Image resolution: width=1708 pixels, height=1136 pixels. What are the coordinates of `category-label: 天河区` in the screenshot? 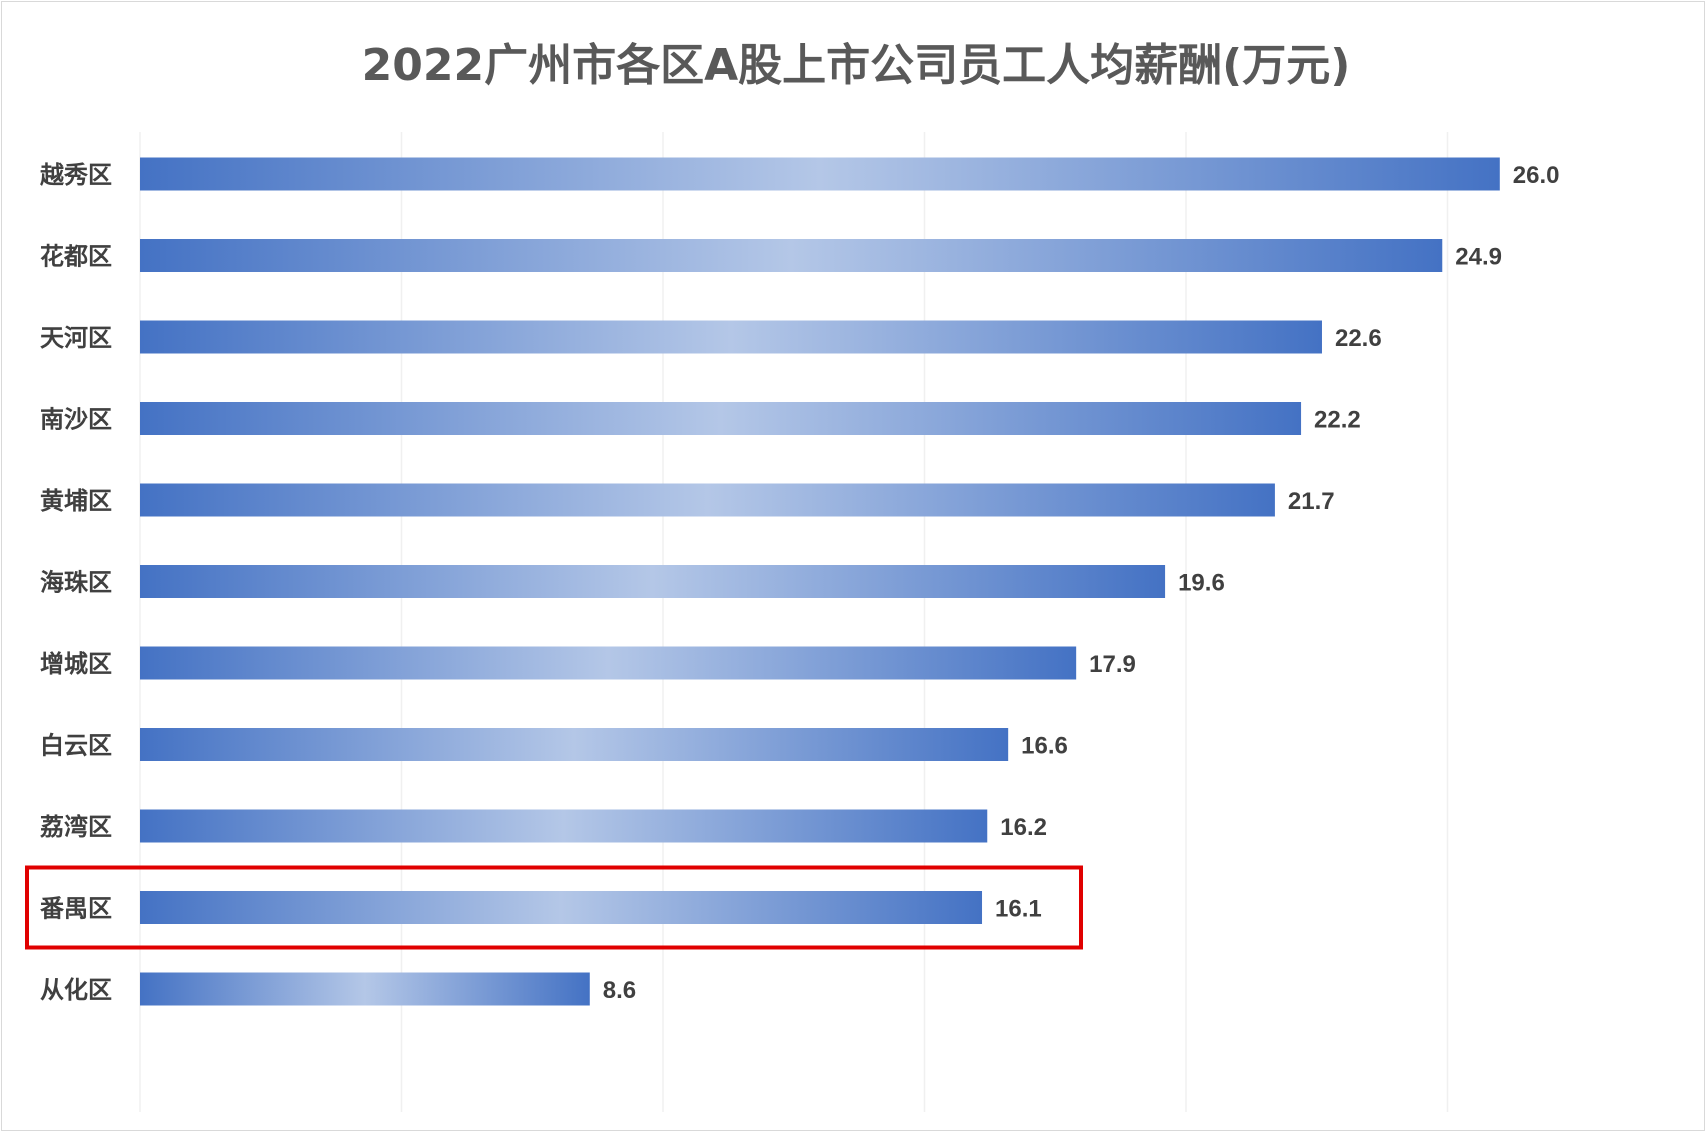 It's located at (76, 338).